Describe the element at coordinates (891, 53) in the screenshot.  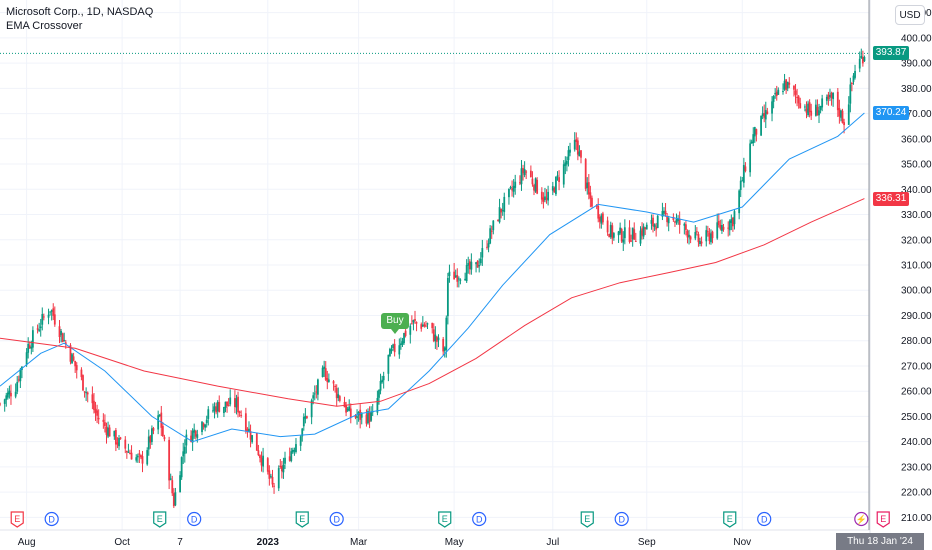
I see `last-price-tag: 393.87` at that location.